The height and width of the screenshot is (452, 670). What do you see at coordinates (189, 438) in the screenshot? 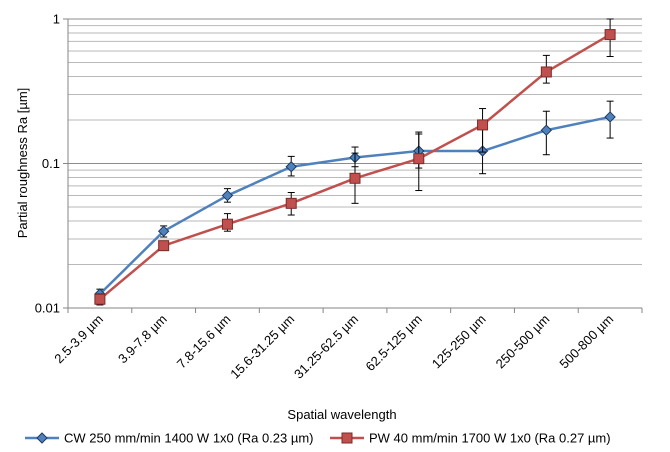
I see `legend-label: CW 250 mm/min 1400 W 1x0 (Ra 0.23 µm)` at bounding box center [189, 438].